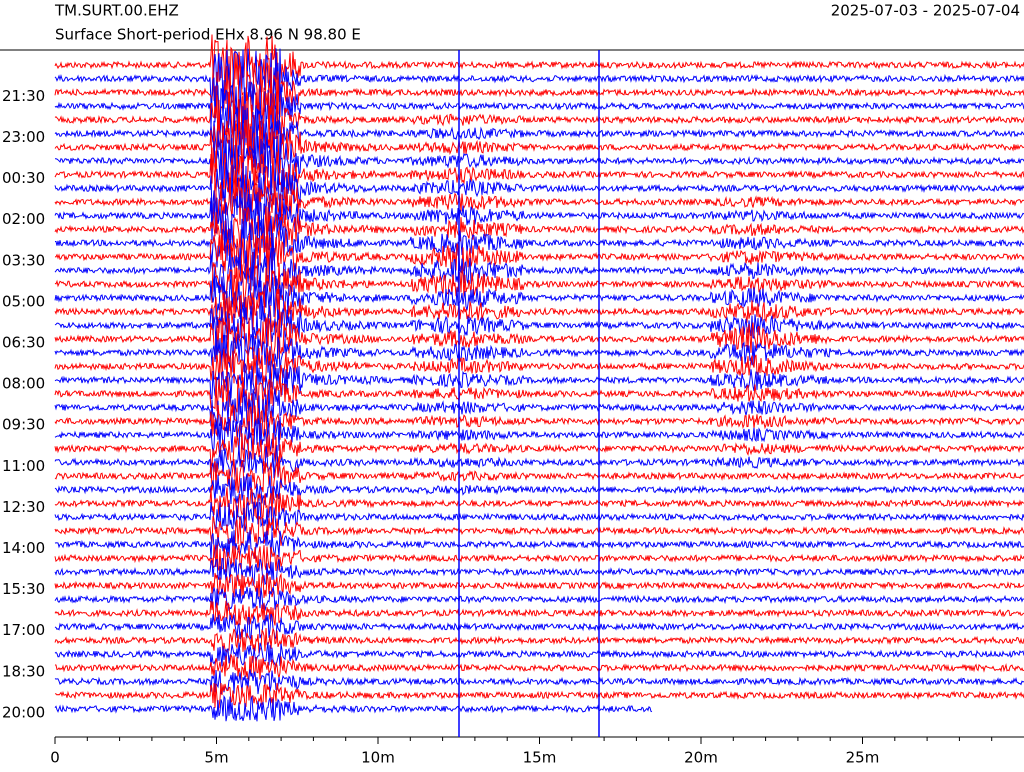 The height and width of the screenshot is (772, 1024). Describe the element at coordinates (378, 758) in the screenshot. I see `x-tick-label: 10m` at that location.